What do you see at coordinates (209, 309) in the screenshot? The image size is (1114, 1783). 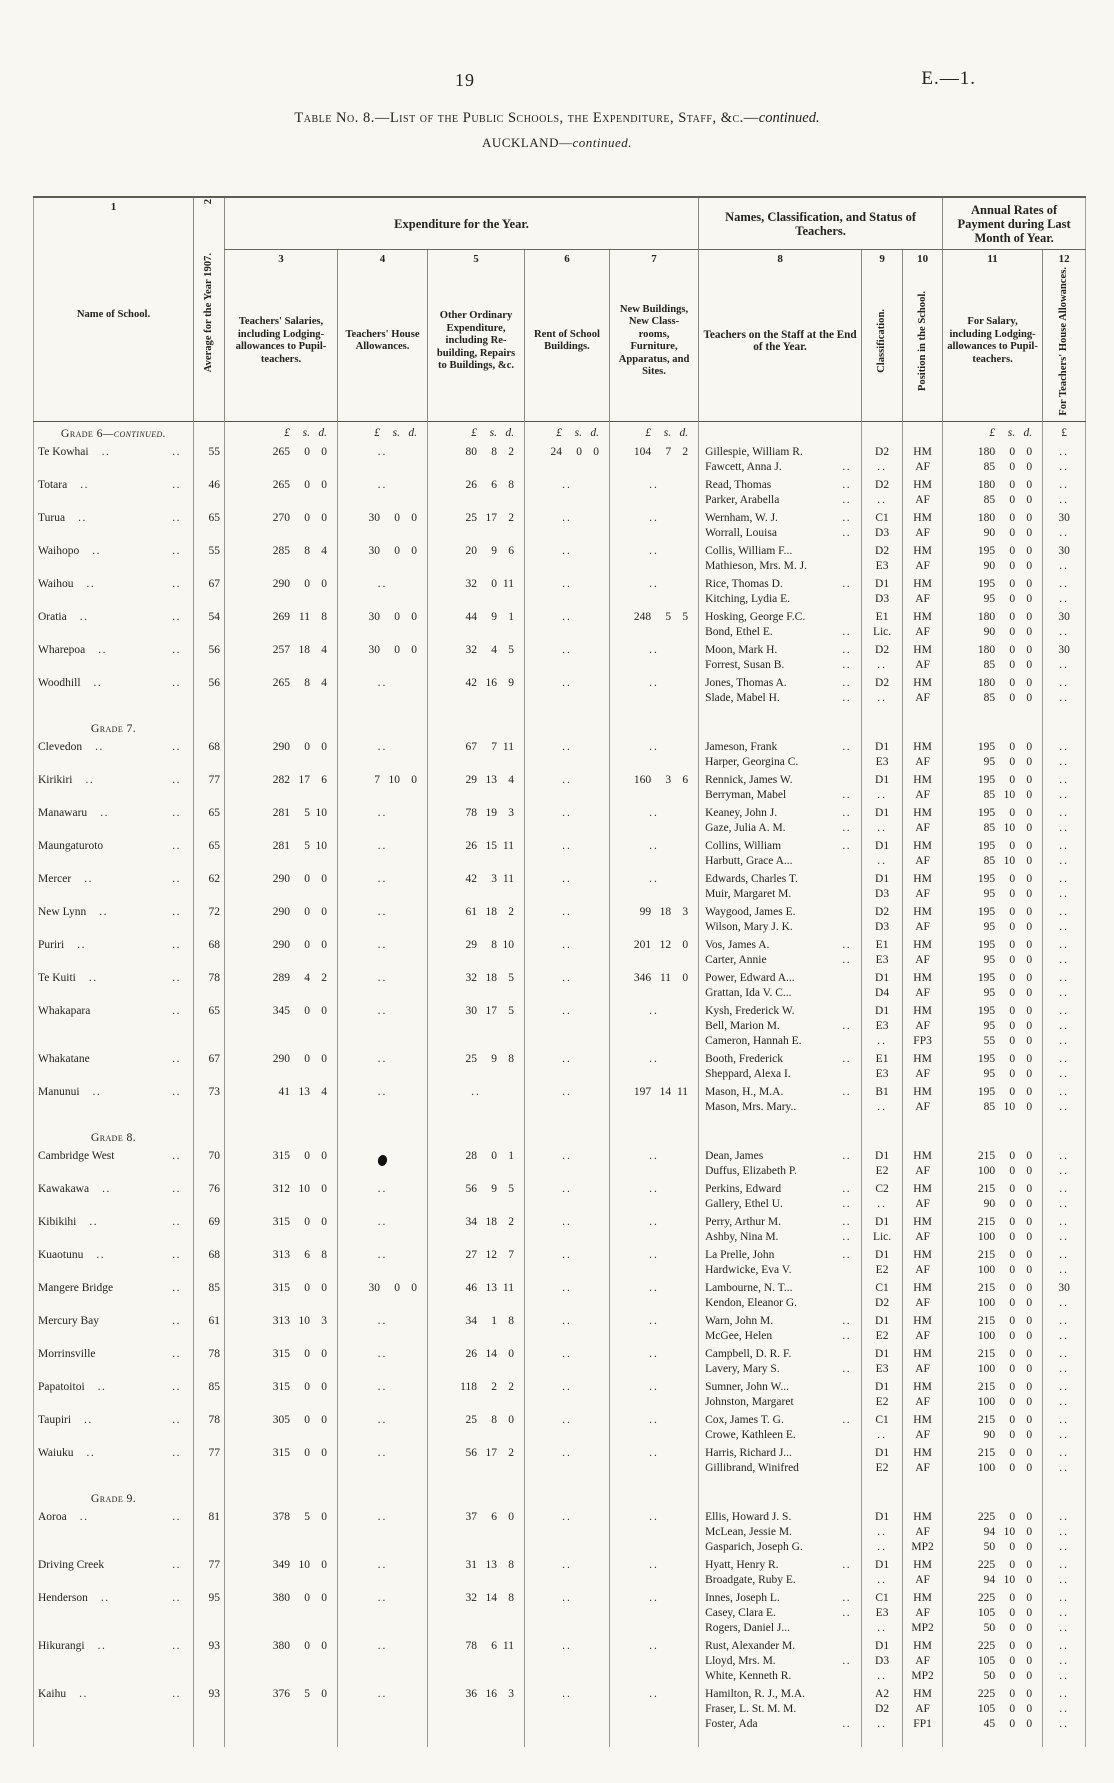 I see `header-average: 2 Average for the Year 1907.` at bounding box center [209, 309].